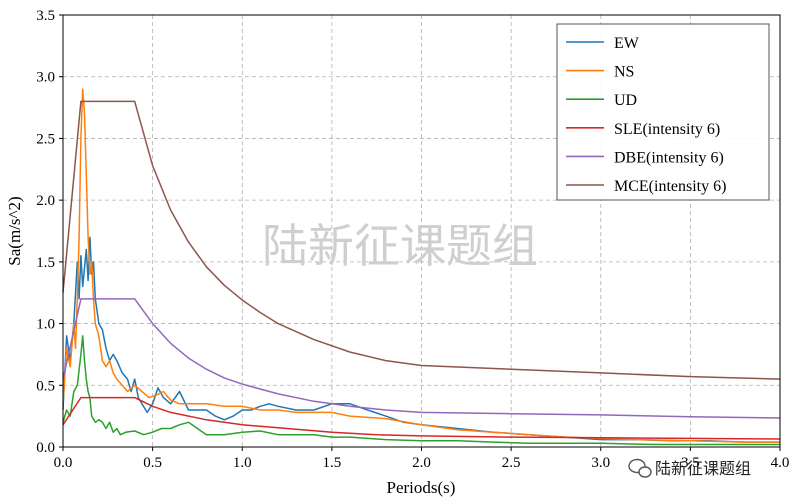 This screenshot has height=504, width=800. What do you see at coordinates (667, 129) in the screenshot?
I see `legend-label: SLE(intensity 6)` at bounding box center [667, 129].